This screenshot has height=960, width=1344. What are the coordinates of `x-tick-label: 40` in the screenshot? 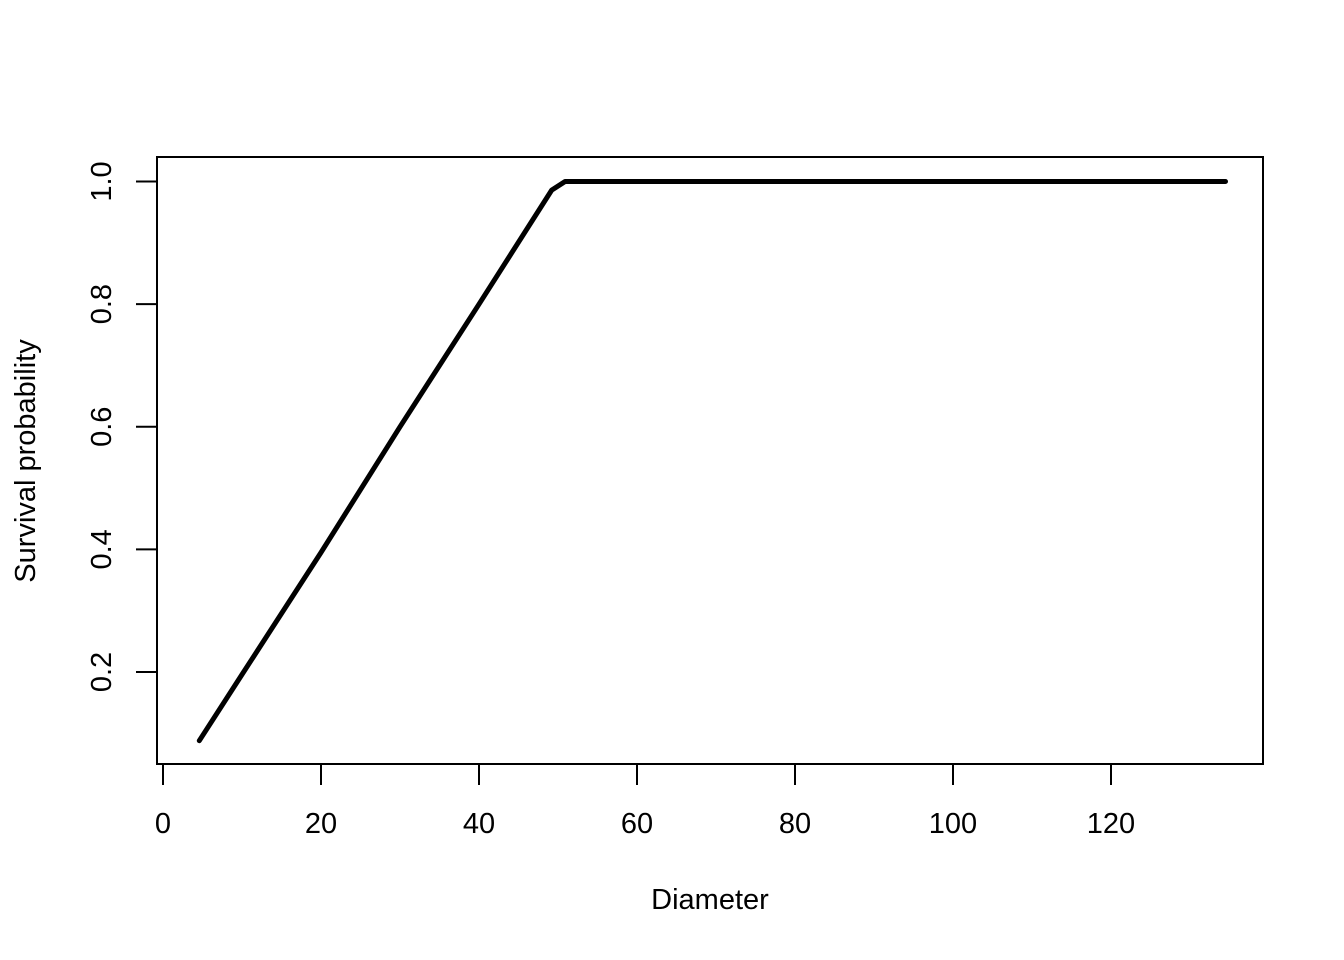 It's located at (479, 824).